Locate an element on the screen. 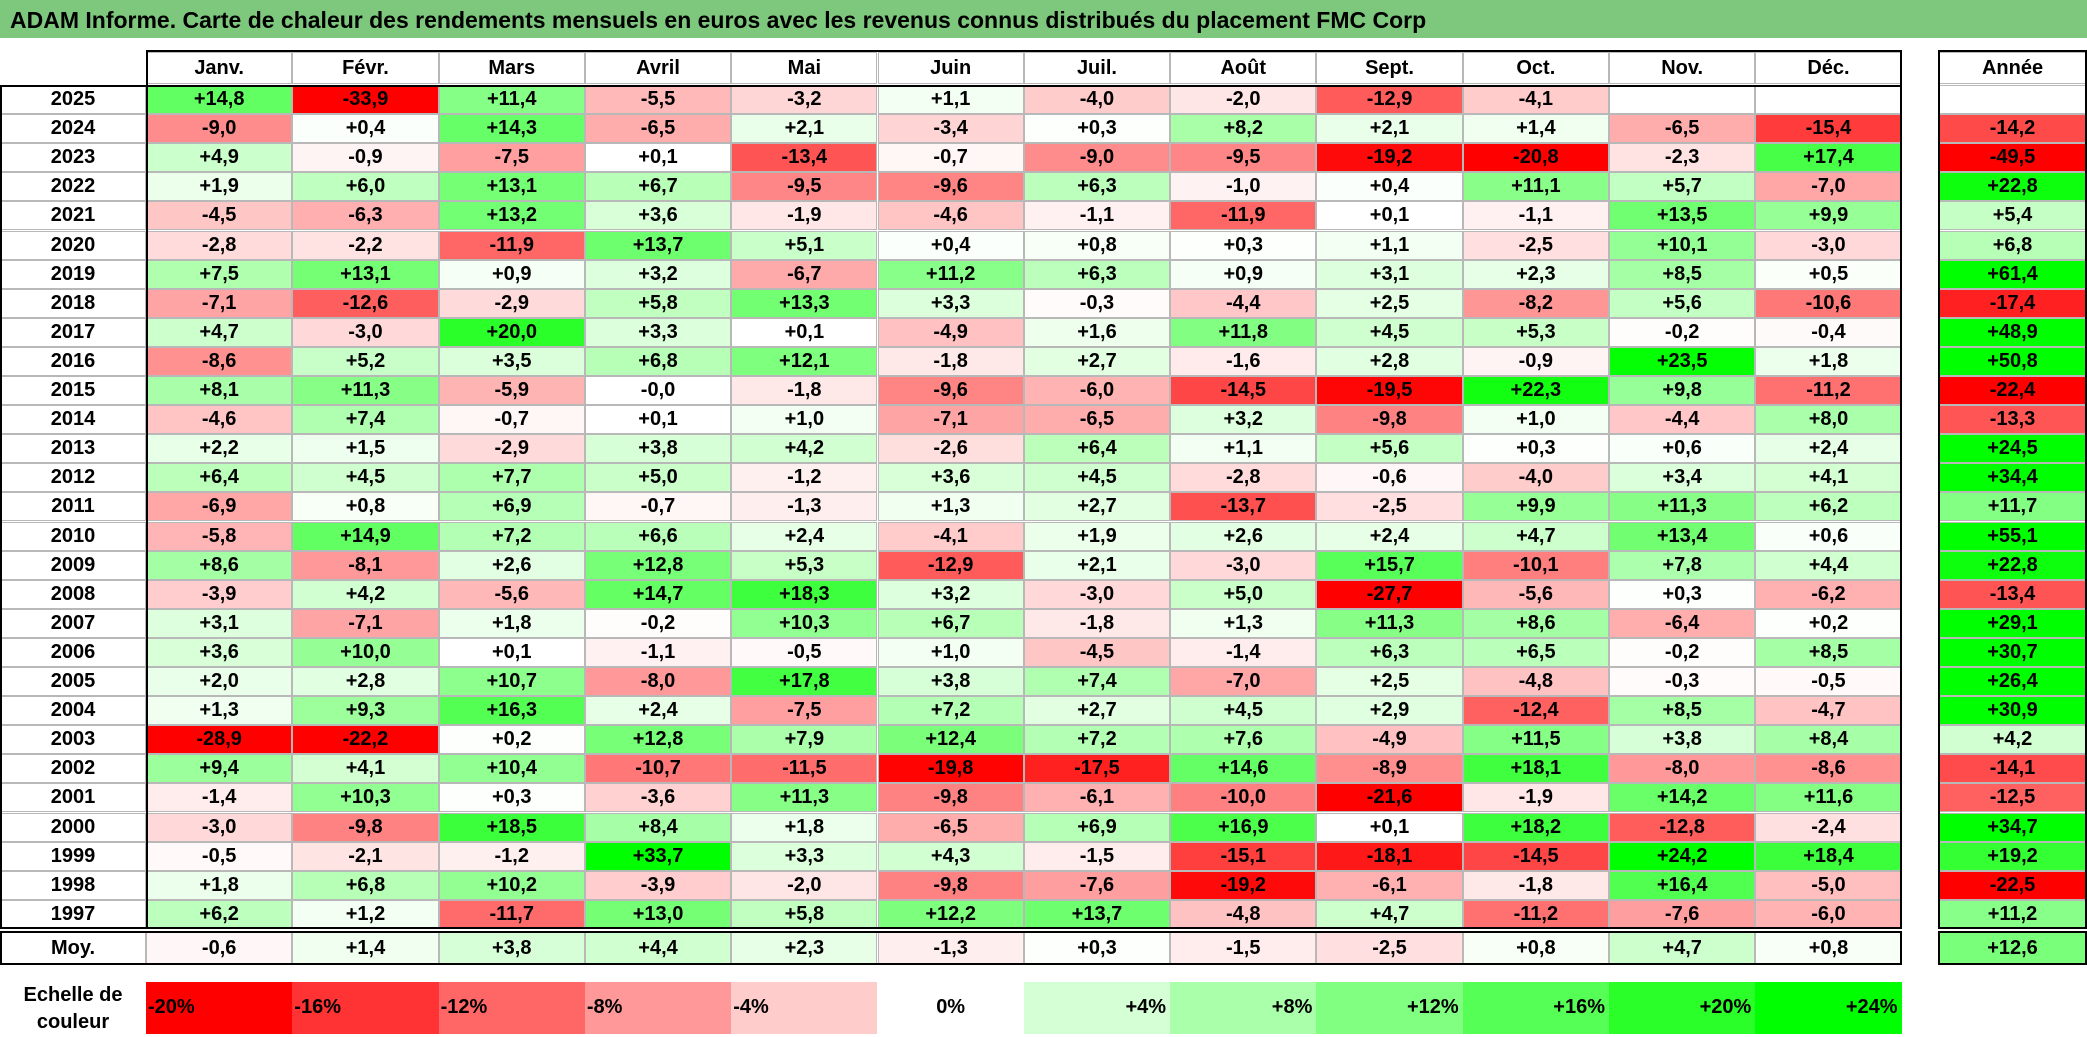 This screenshot has width=2087, height=1037. heatmap-cell: -6,2 is located at coordinates (1828, 594).